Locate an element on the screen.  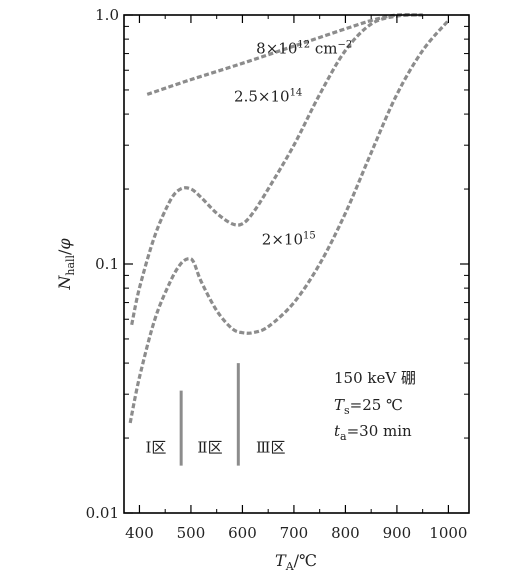
x-tick-label: 1000 is located at coordinates (448, 533).